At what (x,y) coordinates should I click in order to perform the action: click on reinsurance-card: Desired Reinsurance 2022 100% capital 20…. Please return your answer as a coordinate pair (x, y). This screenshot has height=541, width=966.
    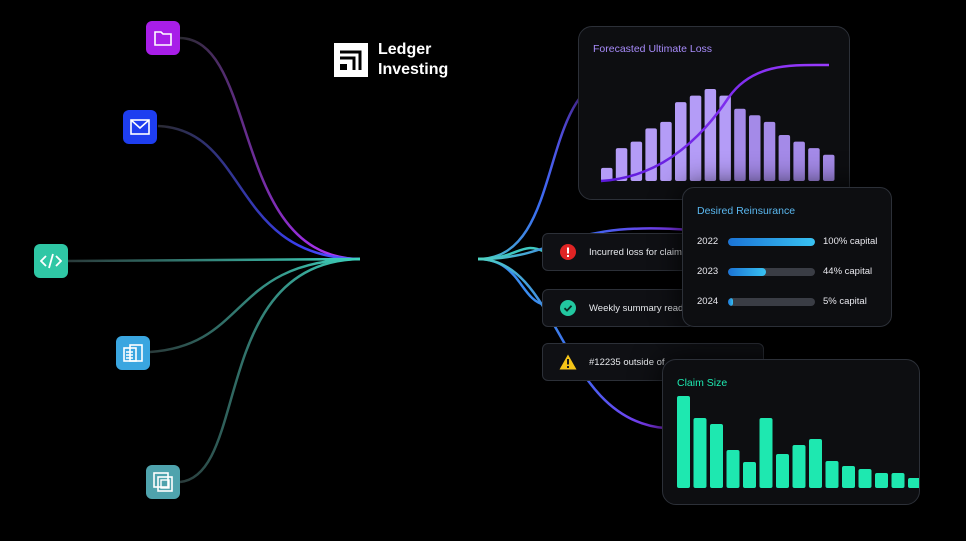
    Looking at the image, I should click on (787, 257).